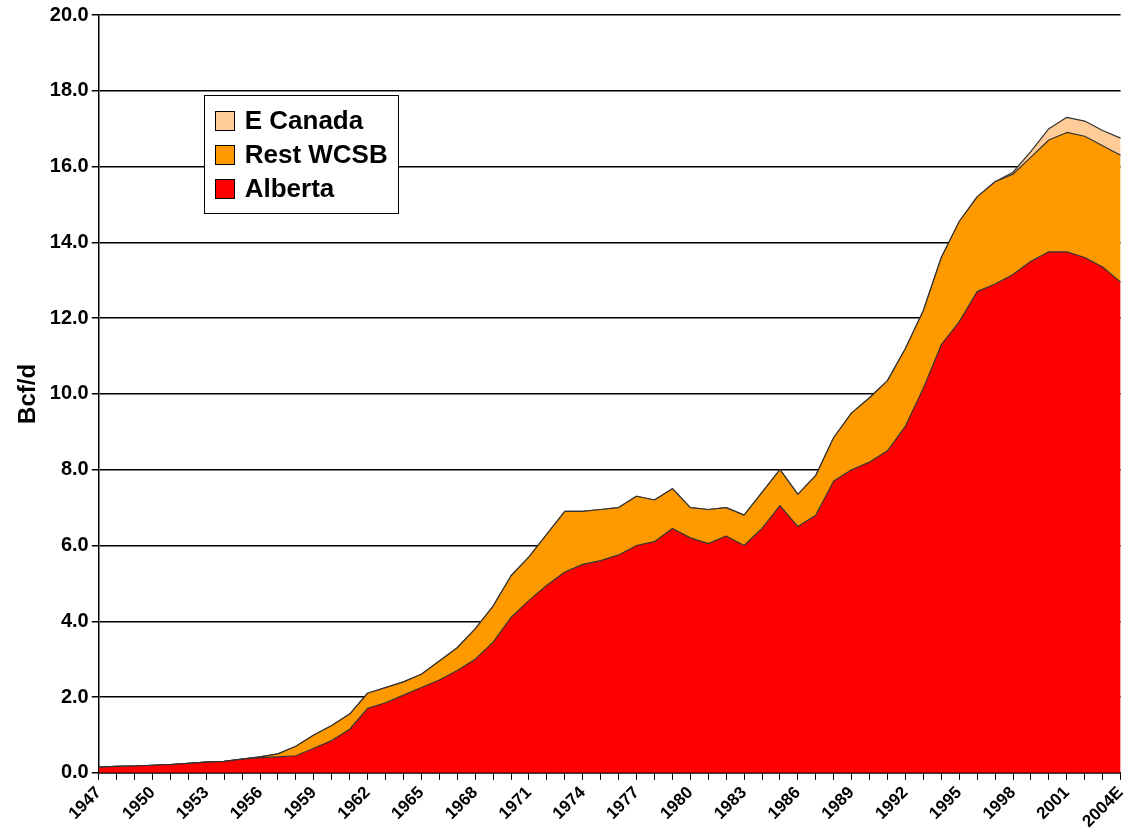  Describe the element at coordinates (316, 154) in the screenshot. I see `legend-label: Rest WCSB` at that location.